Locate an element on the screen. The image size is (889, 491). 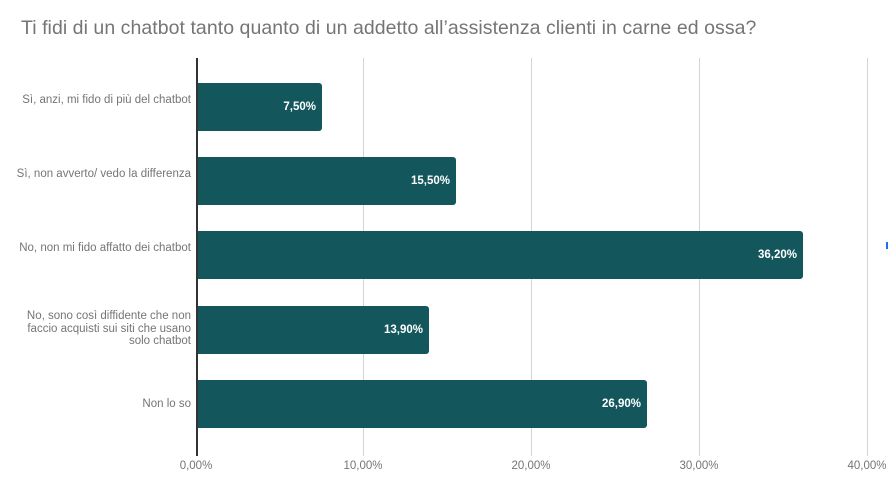
x-tick-label: 10,00% is located at coordinates (363, 466).